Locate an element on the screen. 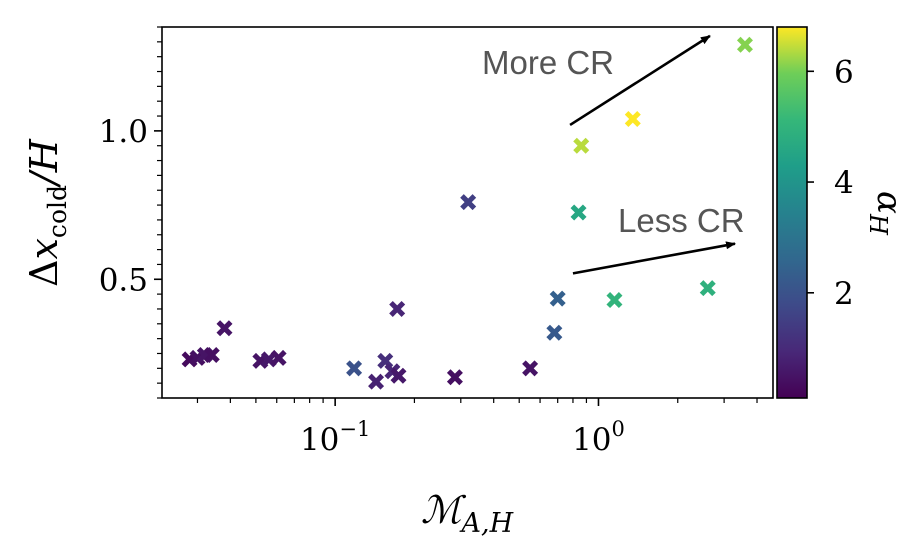  annotation-more-cr: More CR is located at coordinates (548, 62).